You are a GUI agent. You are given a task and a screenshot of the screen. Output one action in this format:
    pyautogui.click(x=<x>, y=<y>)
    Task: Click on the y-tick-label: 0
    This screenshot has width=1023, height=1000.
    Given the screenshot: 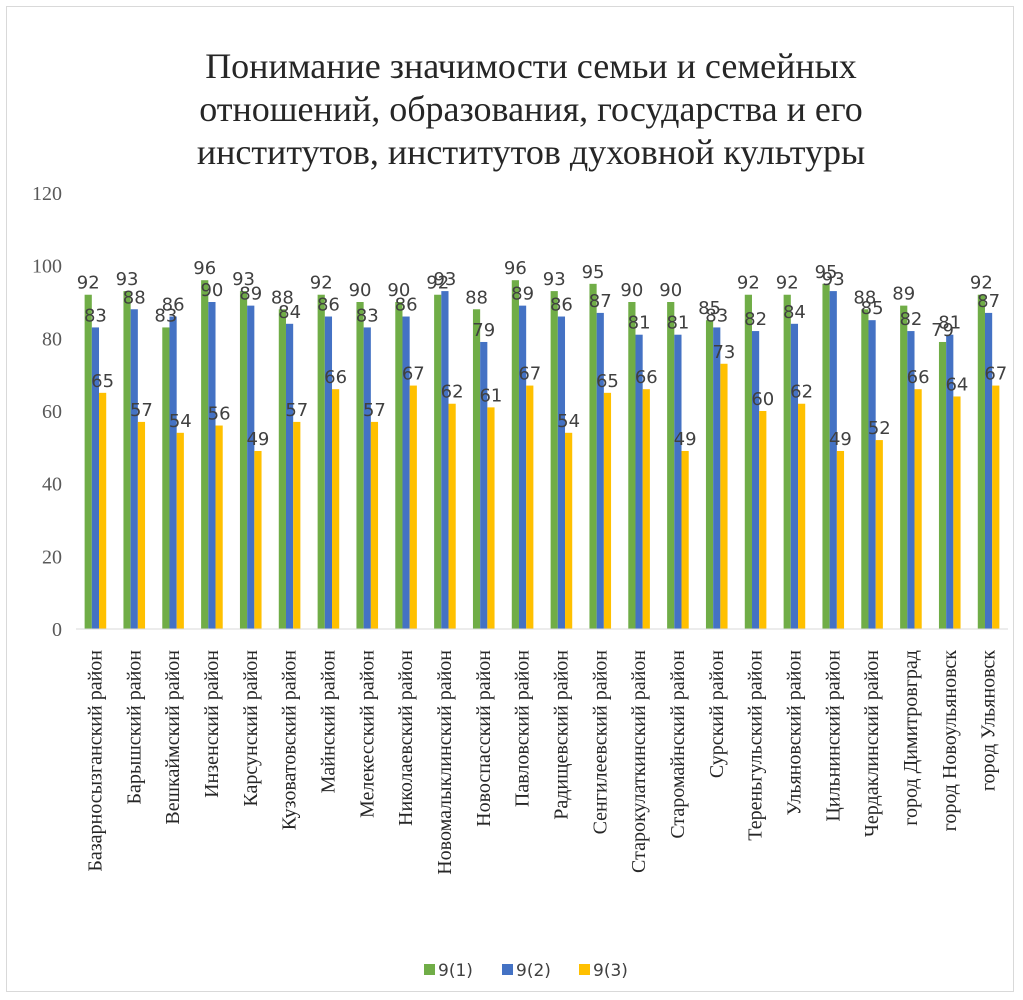 What is the action you would take?
    pyautogui.click(x=57, y=630)
    